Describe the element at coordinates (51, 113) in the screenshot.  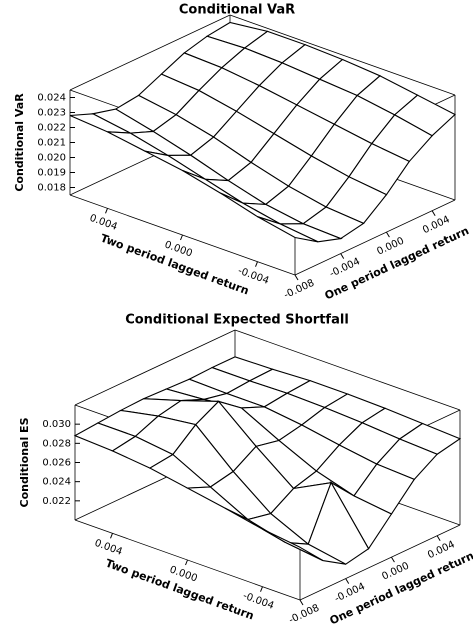
I see `z-tick-label: 0.023` at that location.